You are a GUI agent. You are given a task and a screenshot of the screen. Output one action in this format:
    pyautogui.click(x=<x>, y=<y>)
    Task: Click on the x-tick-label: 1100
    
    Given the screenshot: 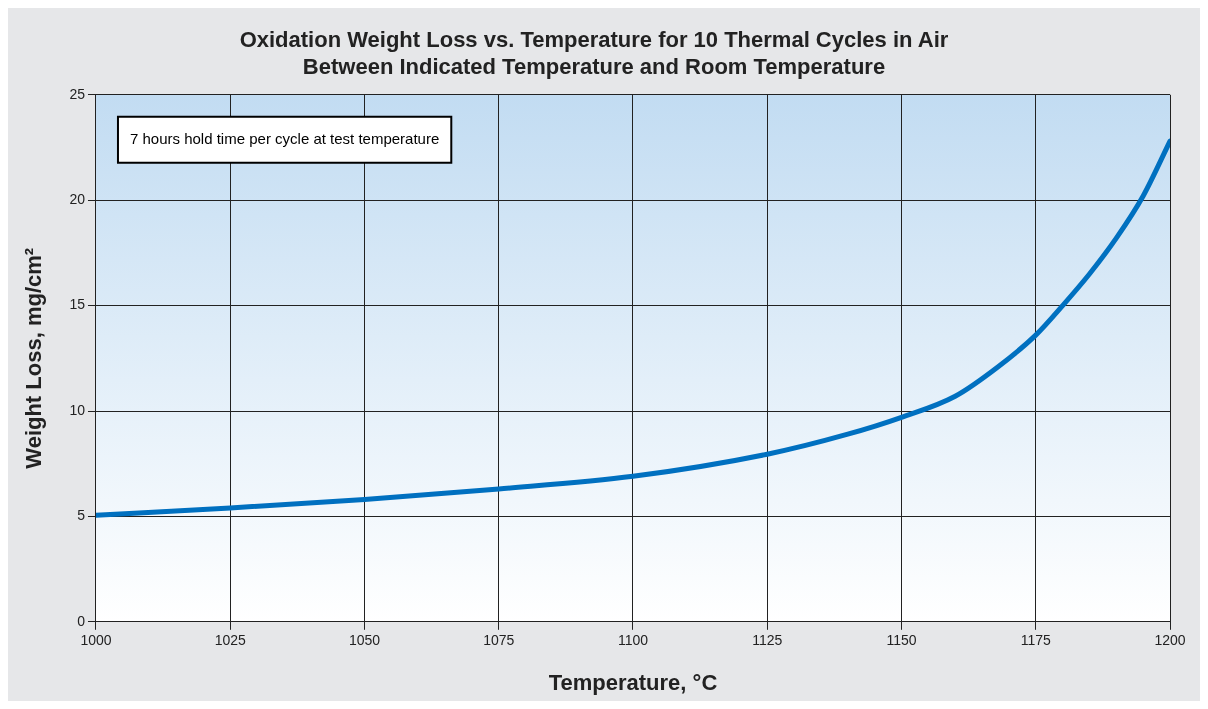 What is the action you would take?
    pyautogui.click(x=633, y=640)
    